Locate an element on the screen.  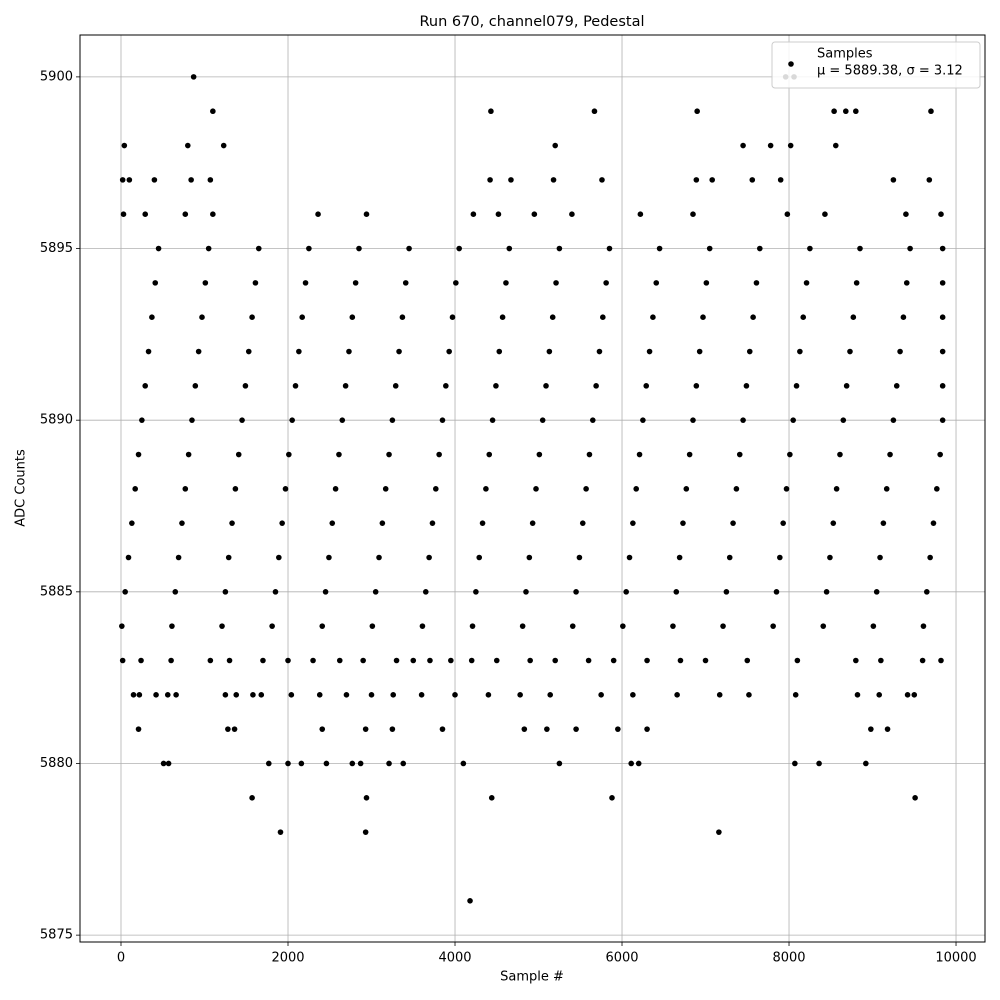
legend: Samples μ = 5889.38, σ = 3.12 is located at coordinates (876, 65).